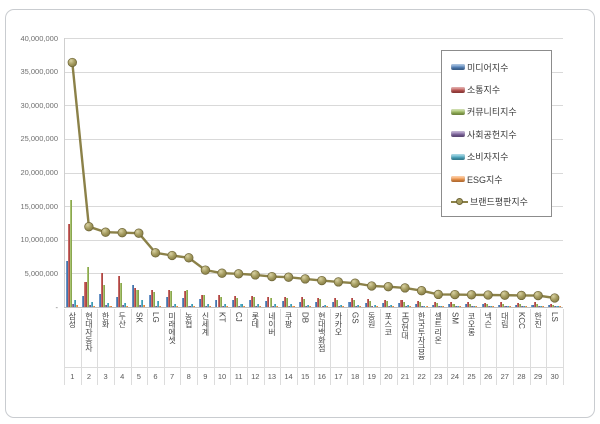 This screenshot has width=600, height=424. What do you see at coordinates (388, 338) in the screenshot?
I see `category-label-cell: 포스코` at bounding box center [388, 338].